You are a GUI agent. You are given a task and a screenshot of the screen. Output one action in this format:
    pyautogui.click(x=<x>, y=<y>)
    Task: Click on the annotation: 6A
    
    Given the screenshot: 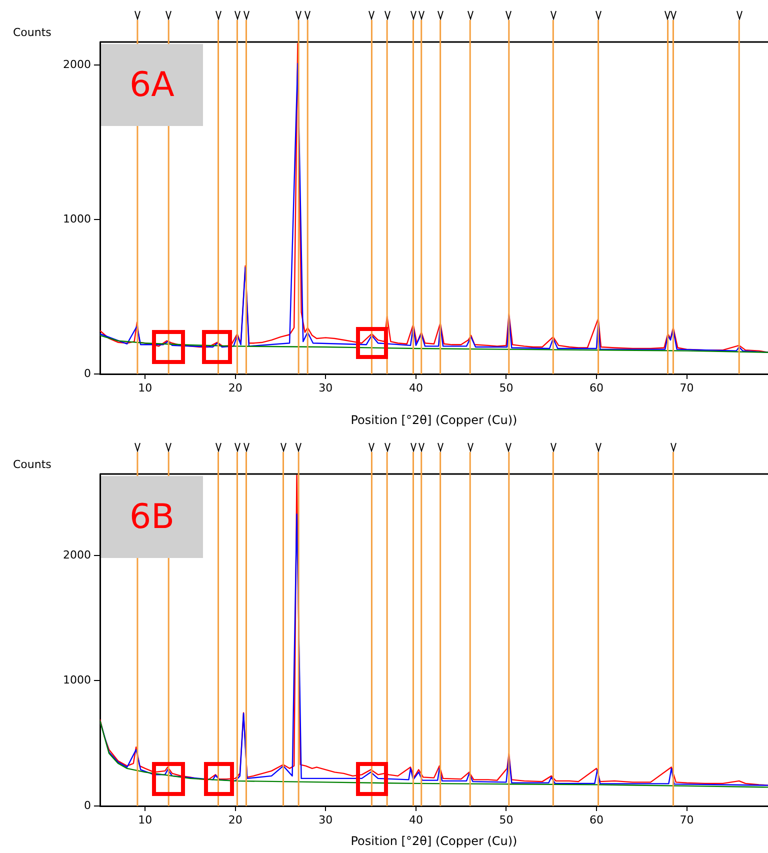 What is the action you would take?
    pyautogui.click(x=152, y=85)
    